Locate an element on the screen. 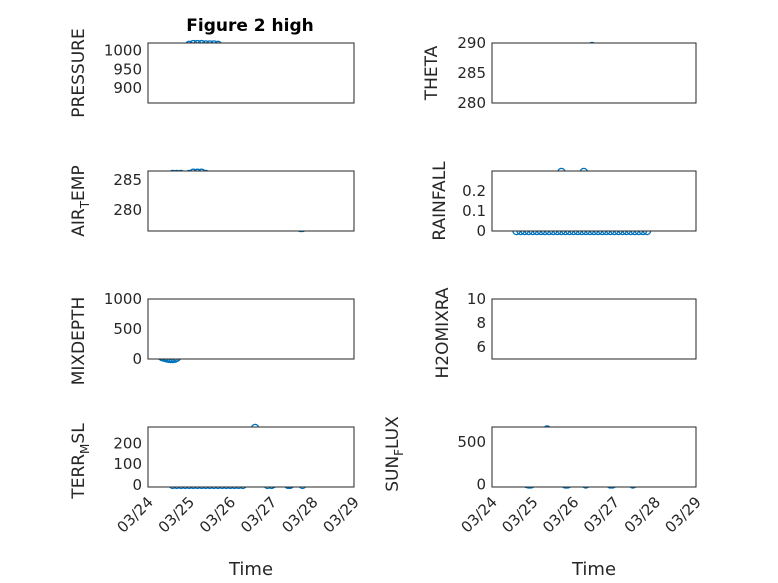  panel-h2omixra: 6 8 10 H2OMIXRA is located at coordinates (565, 333).